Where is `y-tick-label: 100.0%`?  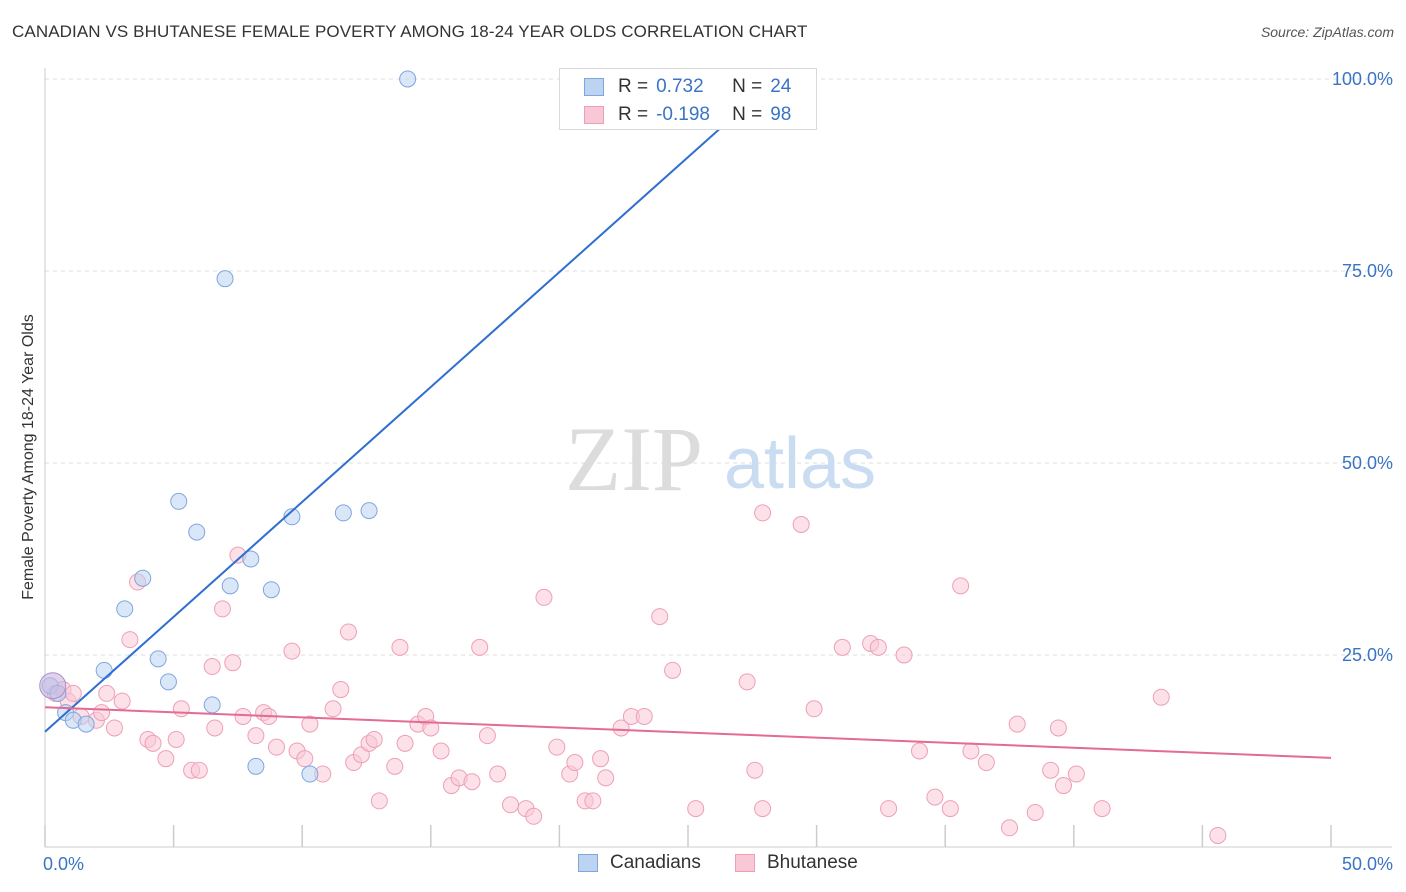 y-tick-label: 100.0% is located at coordinates (1362, 79).